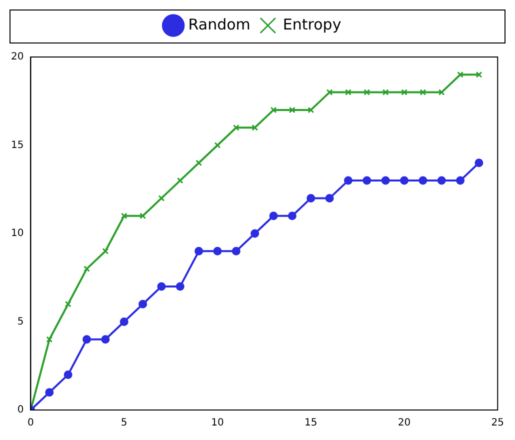 This screenshot has width=515, height=440. Describe the element at coordinates (20, 322) in the screenshot. I see `y-tick-label: 5` at that location.